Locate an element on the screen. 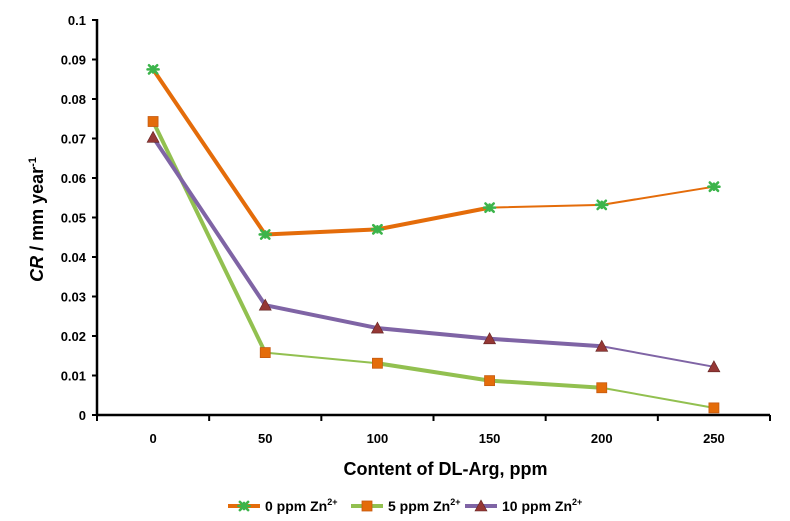 Image resolution: width=790 pixels, height=521 pixels. legend-label-text: 0 ppm Zn is located at coordinates (296, 506).